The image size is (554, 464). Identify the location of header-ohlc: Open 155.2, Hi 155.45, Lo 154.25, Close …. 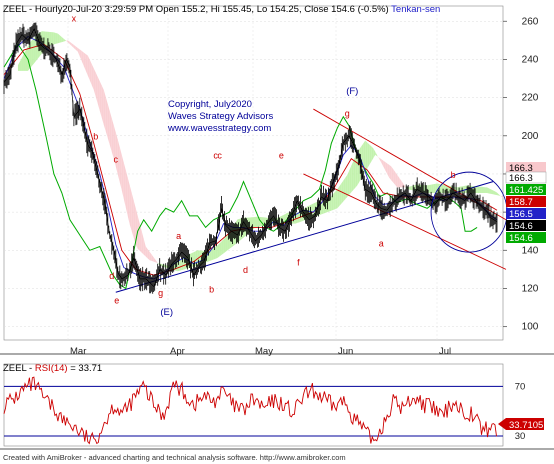
(271, 9).